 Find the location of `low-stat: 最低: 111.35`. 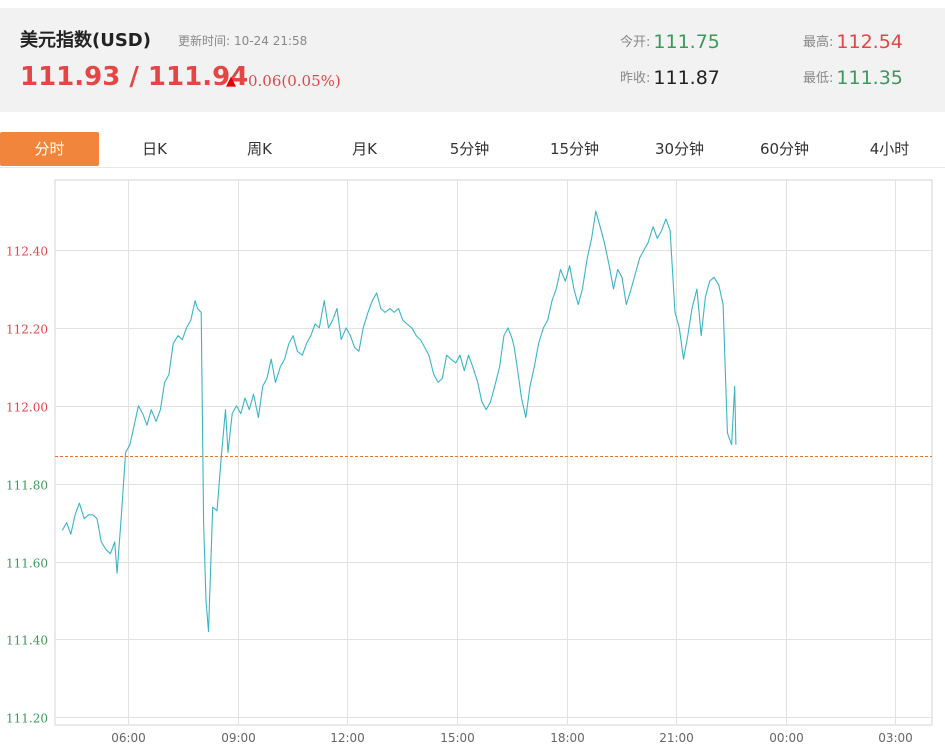

low-stat: 最低: 111.35 is located at coordinates (853, 78).